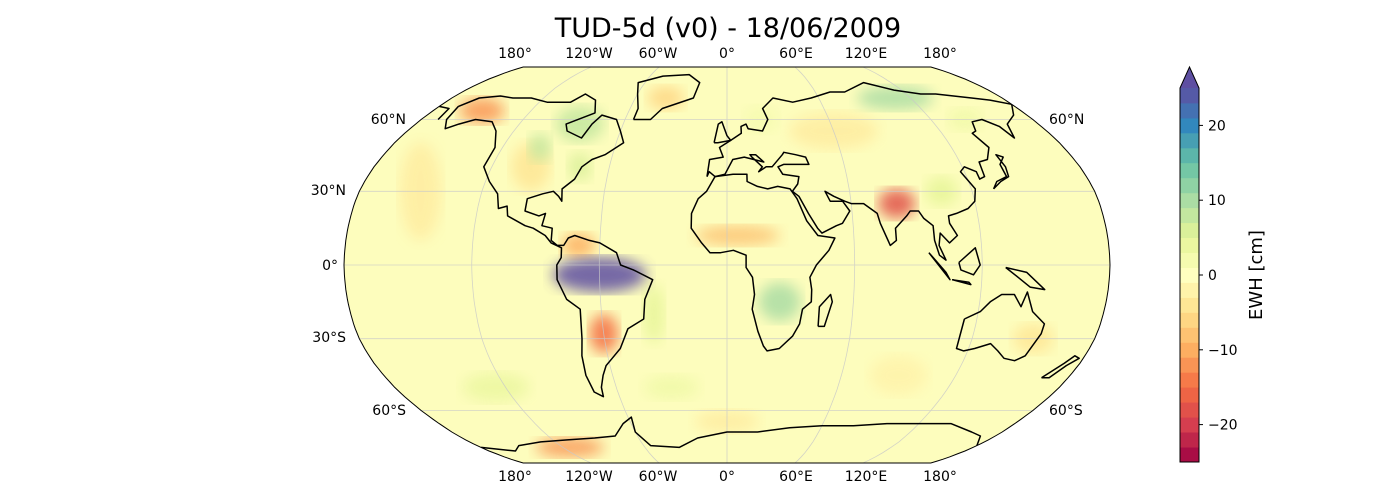 This screenshot has width=1400, height=504. I want to click on colorbar-extend-arrow, so click(1189, 77).